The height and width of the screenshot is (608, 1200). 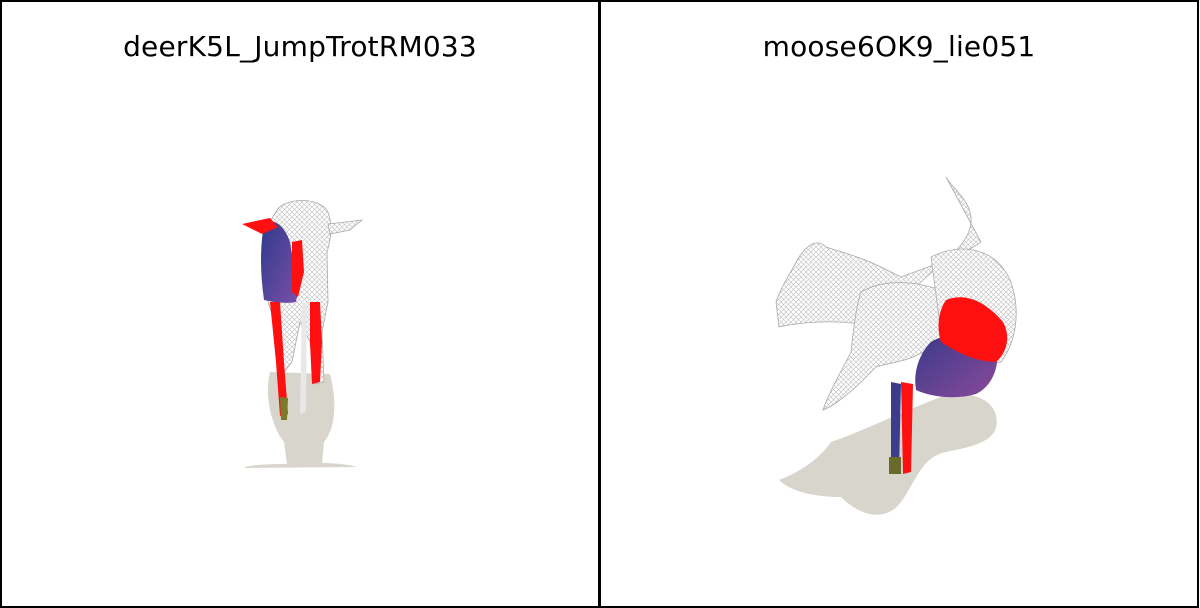 What do you see at coordinates (899, 46) in the screenshot?
I see `panel-title: moose6OK9_lie051` at bounding box center [899, 46].